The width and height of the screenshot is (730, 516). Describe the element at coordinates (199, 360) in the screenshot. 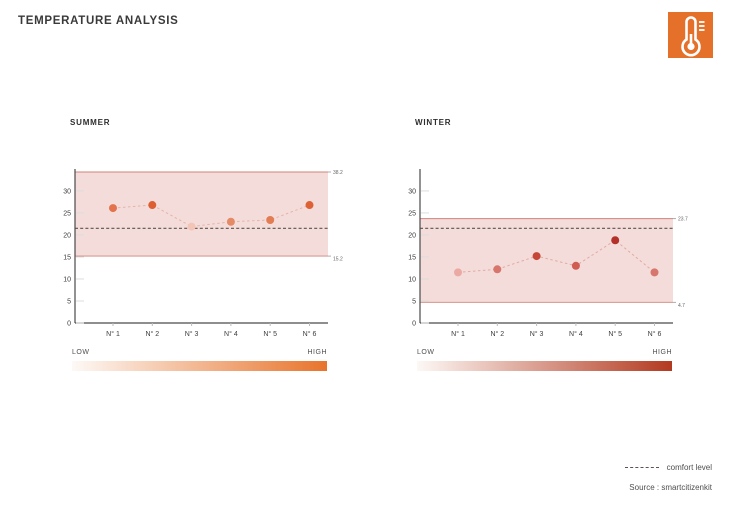

I see `summer-gradient-scale: LOW HIGH` at that location.